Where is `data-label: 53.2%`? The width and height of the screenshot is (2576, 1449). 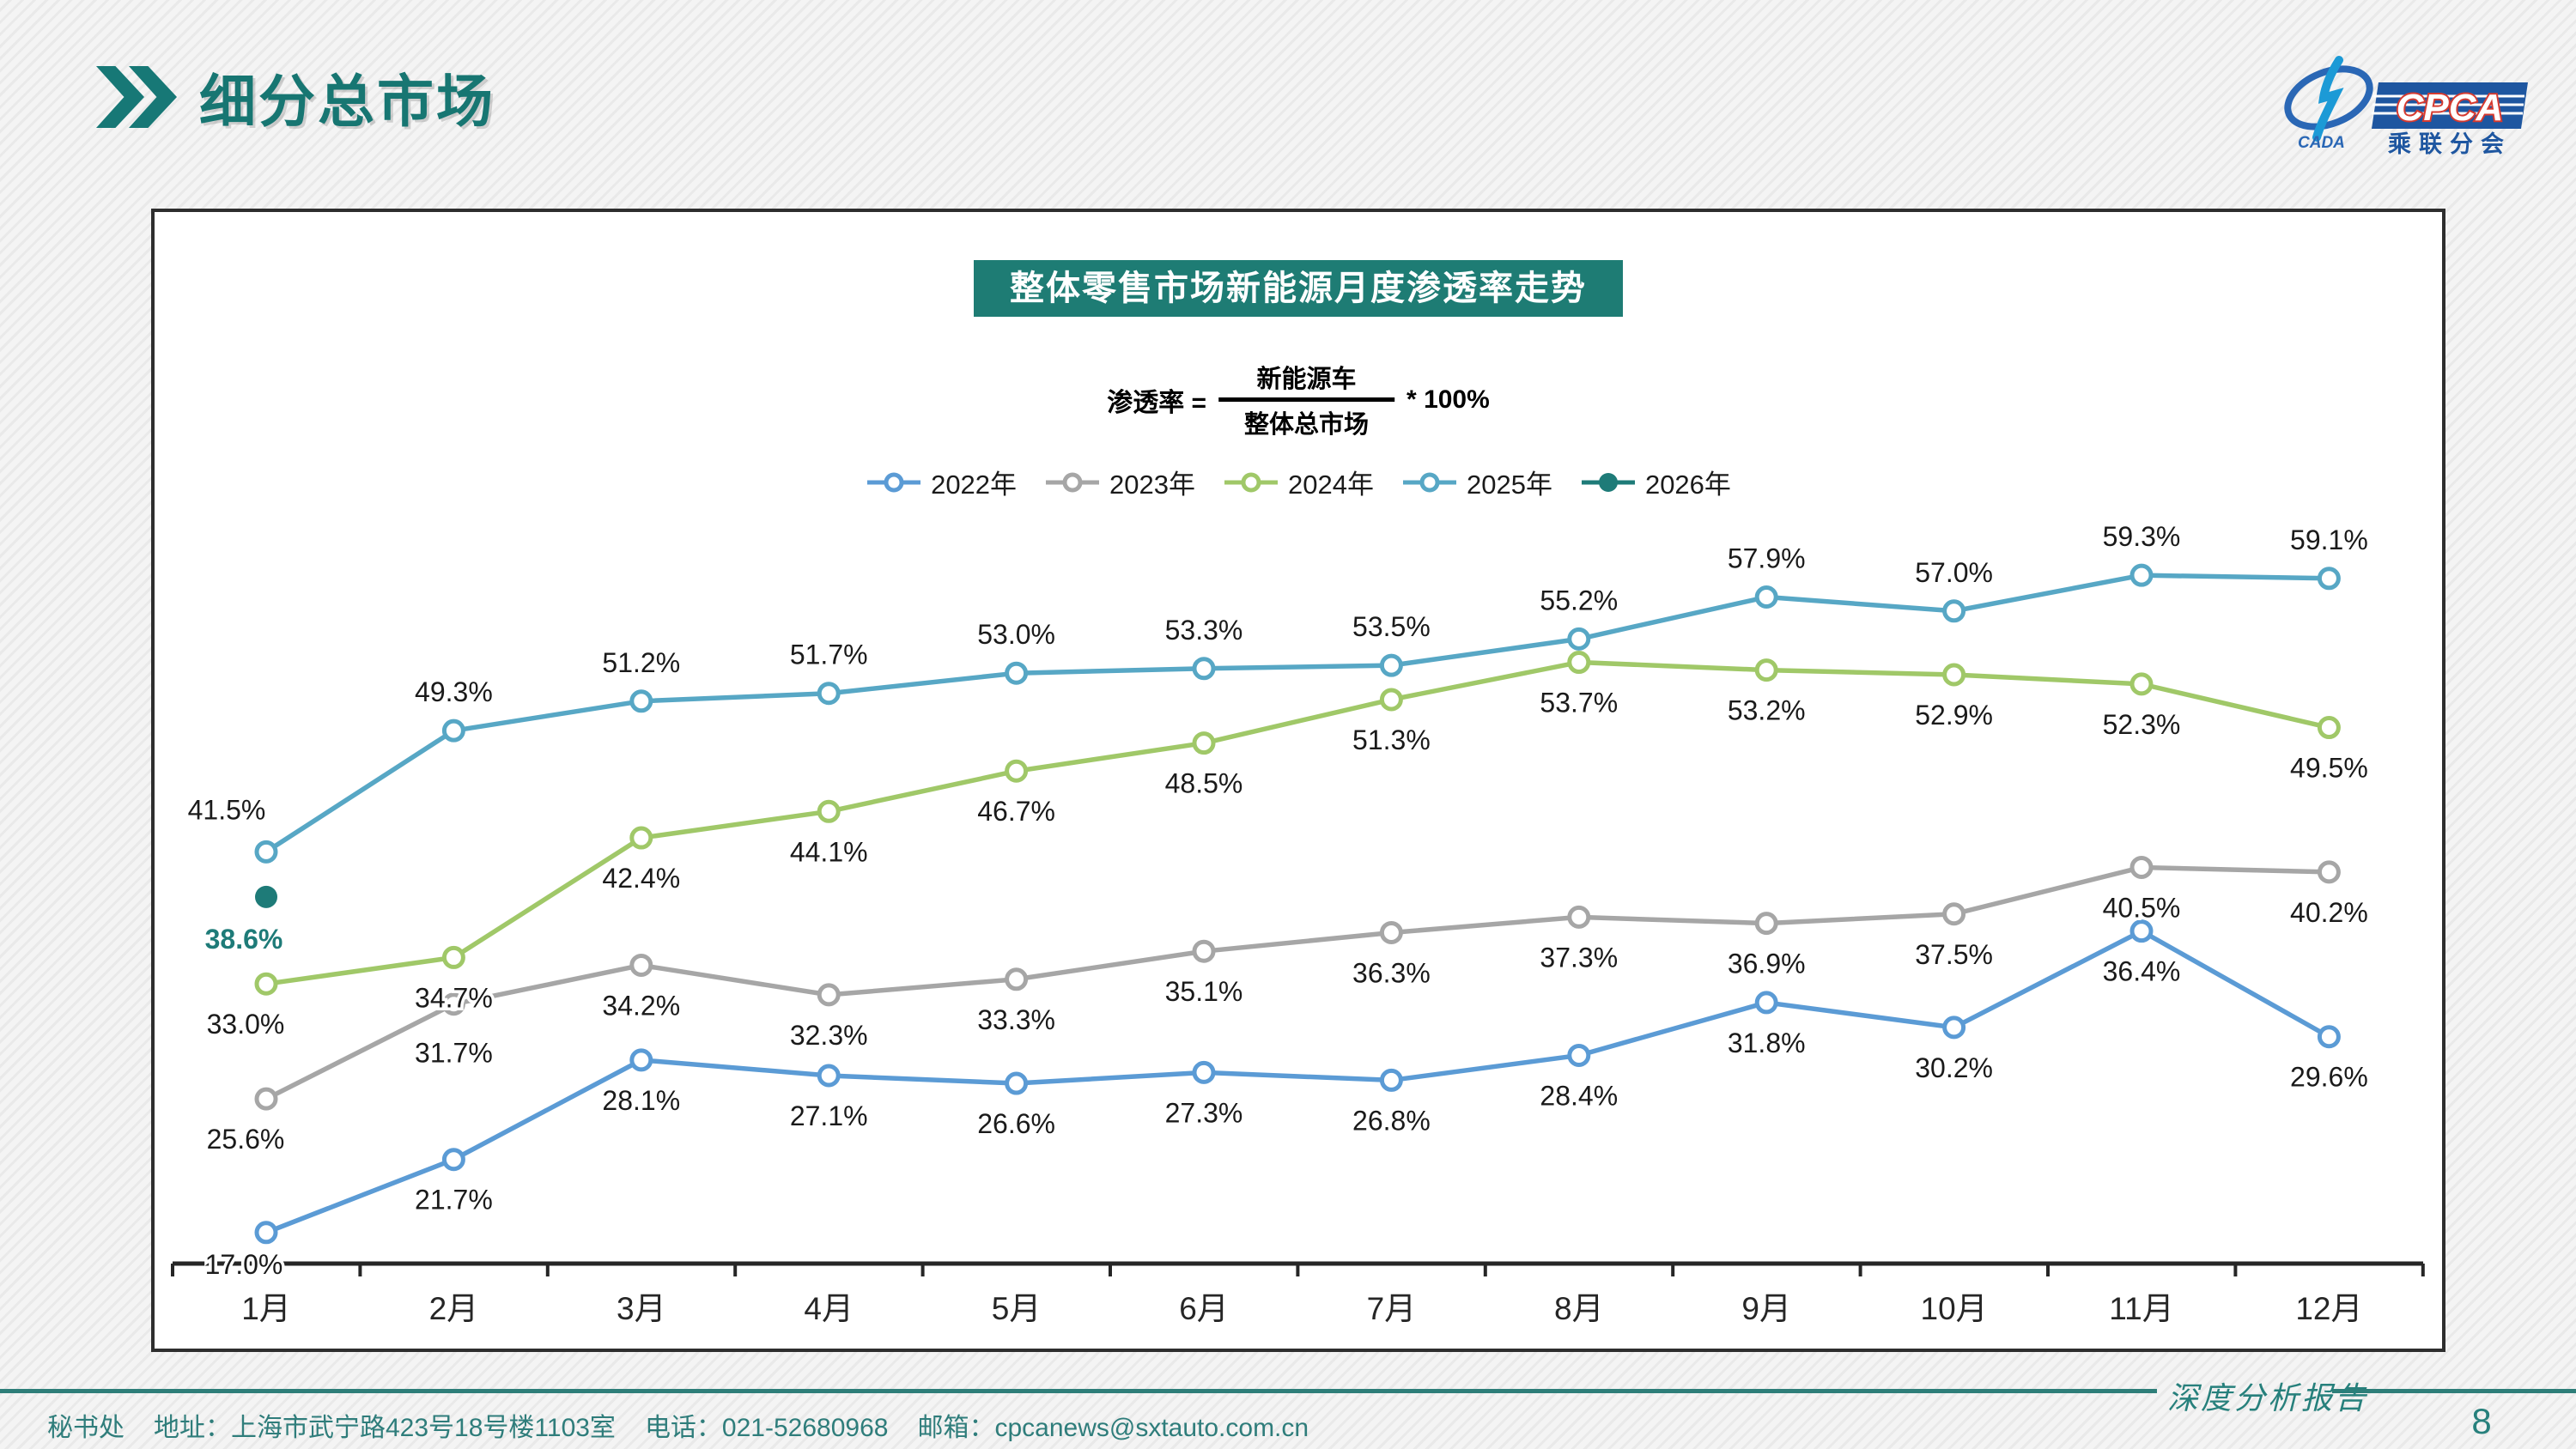 data-label: 53.2% is located at coordinates (1767, 710).